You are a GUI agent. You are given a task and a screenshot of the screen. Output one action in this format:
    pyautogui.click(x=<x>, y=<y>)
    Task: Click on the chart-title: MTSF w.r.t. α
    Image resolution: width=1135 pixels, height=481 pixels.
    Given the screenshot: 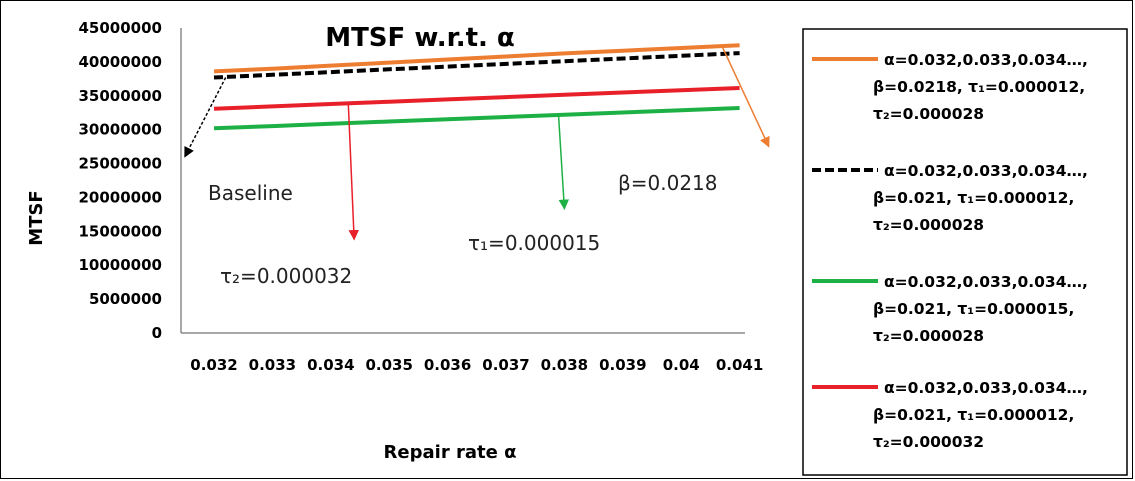 What is the action you would take?
    pyautogui.click(x=420, y=38)
    